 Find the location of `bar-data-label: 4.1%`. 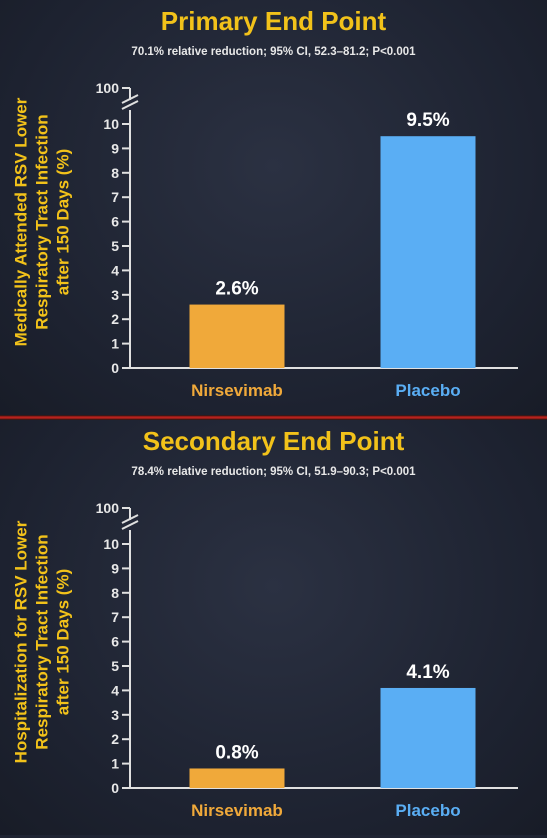

bar-data-label: 4.1% is located at coordinates (427, 672).